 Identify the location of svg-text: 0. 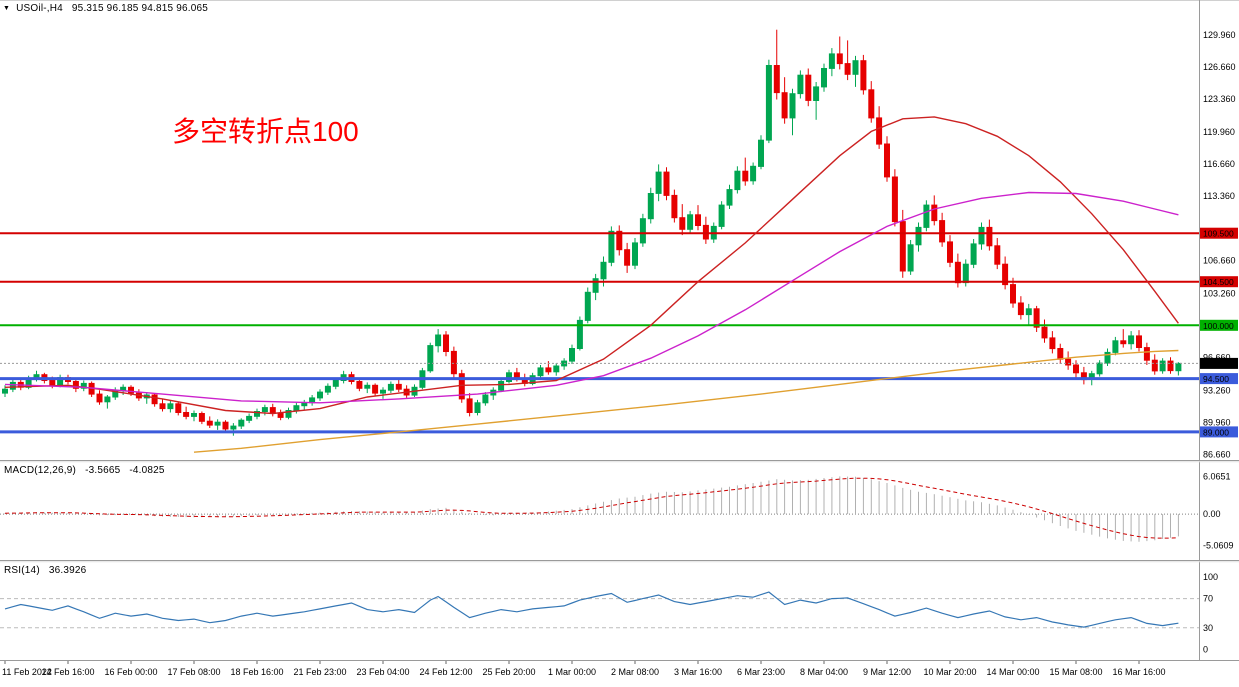
(1205, 650).